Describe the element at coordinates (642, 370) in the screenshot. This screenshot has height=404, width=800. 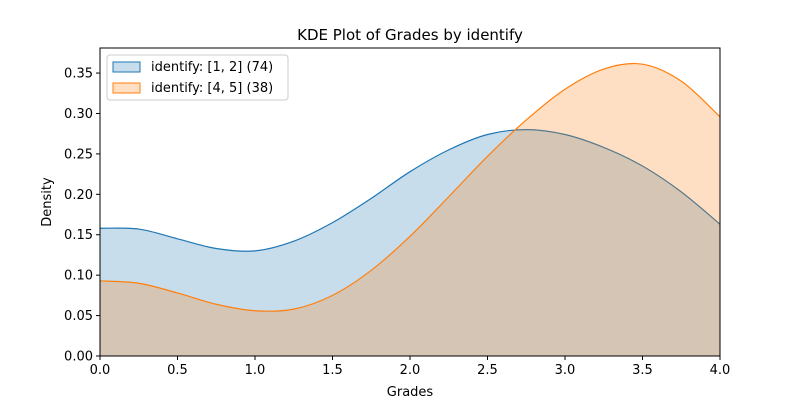
I see `x-tick-label: 3.5` at that location.